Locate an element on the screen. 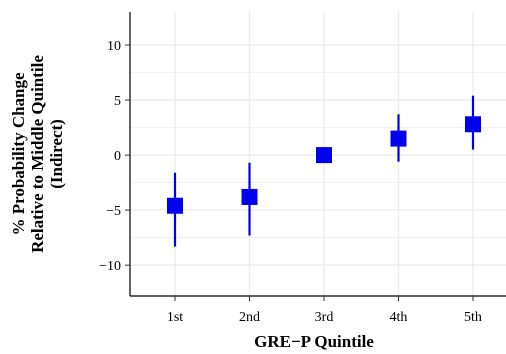 The height and width of the screenshot is (354, 506). y-tick-label: −10 is located at coordinates (110, 266).